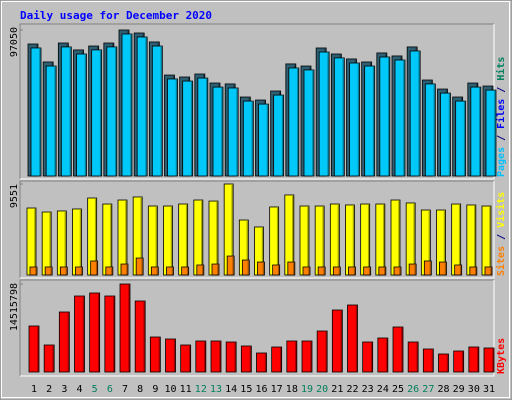  Describe the element at coordinates (398, 389) in the screenshot. I see `x-tick-label: 25` at that location.